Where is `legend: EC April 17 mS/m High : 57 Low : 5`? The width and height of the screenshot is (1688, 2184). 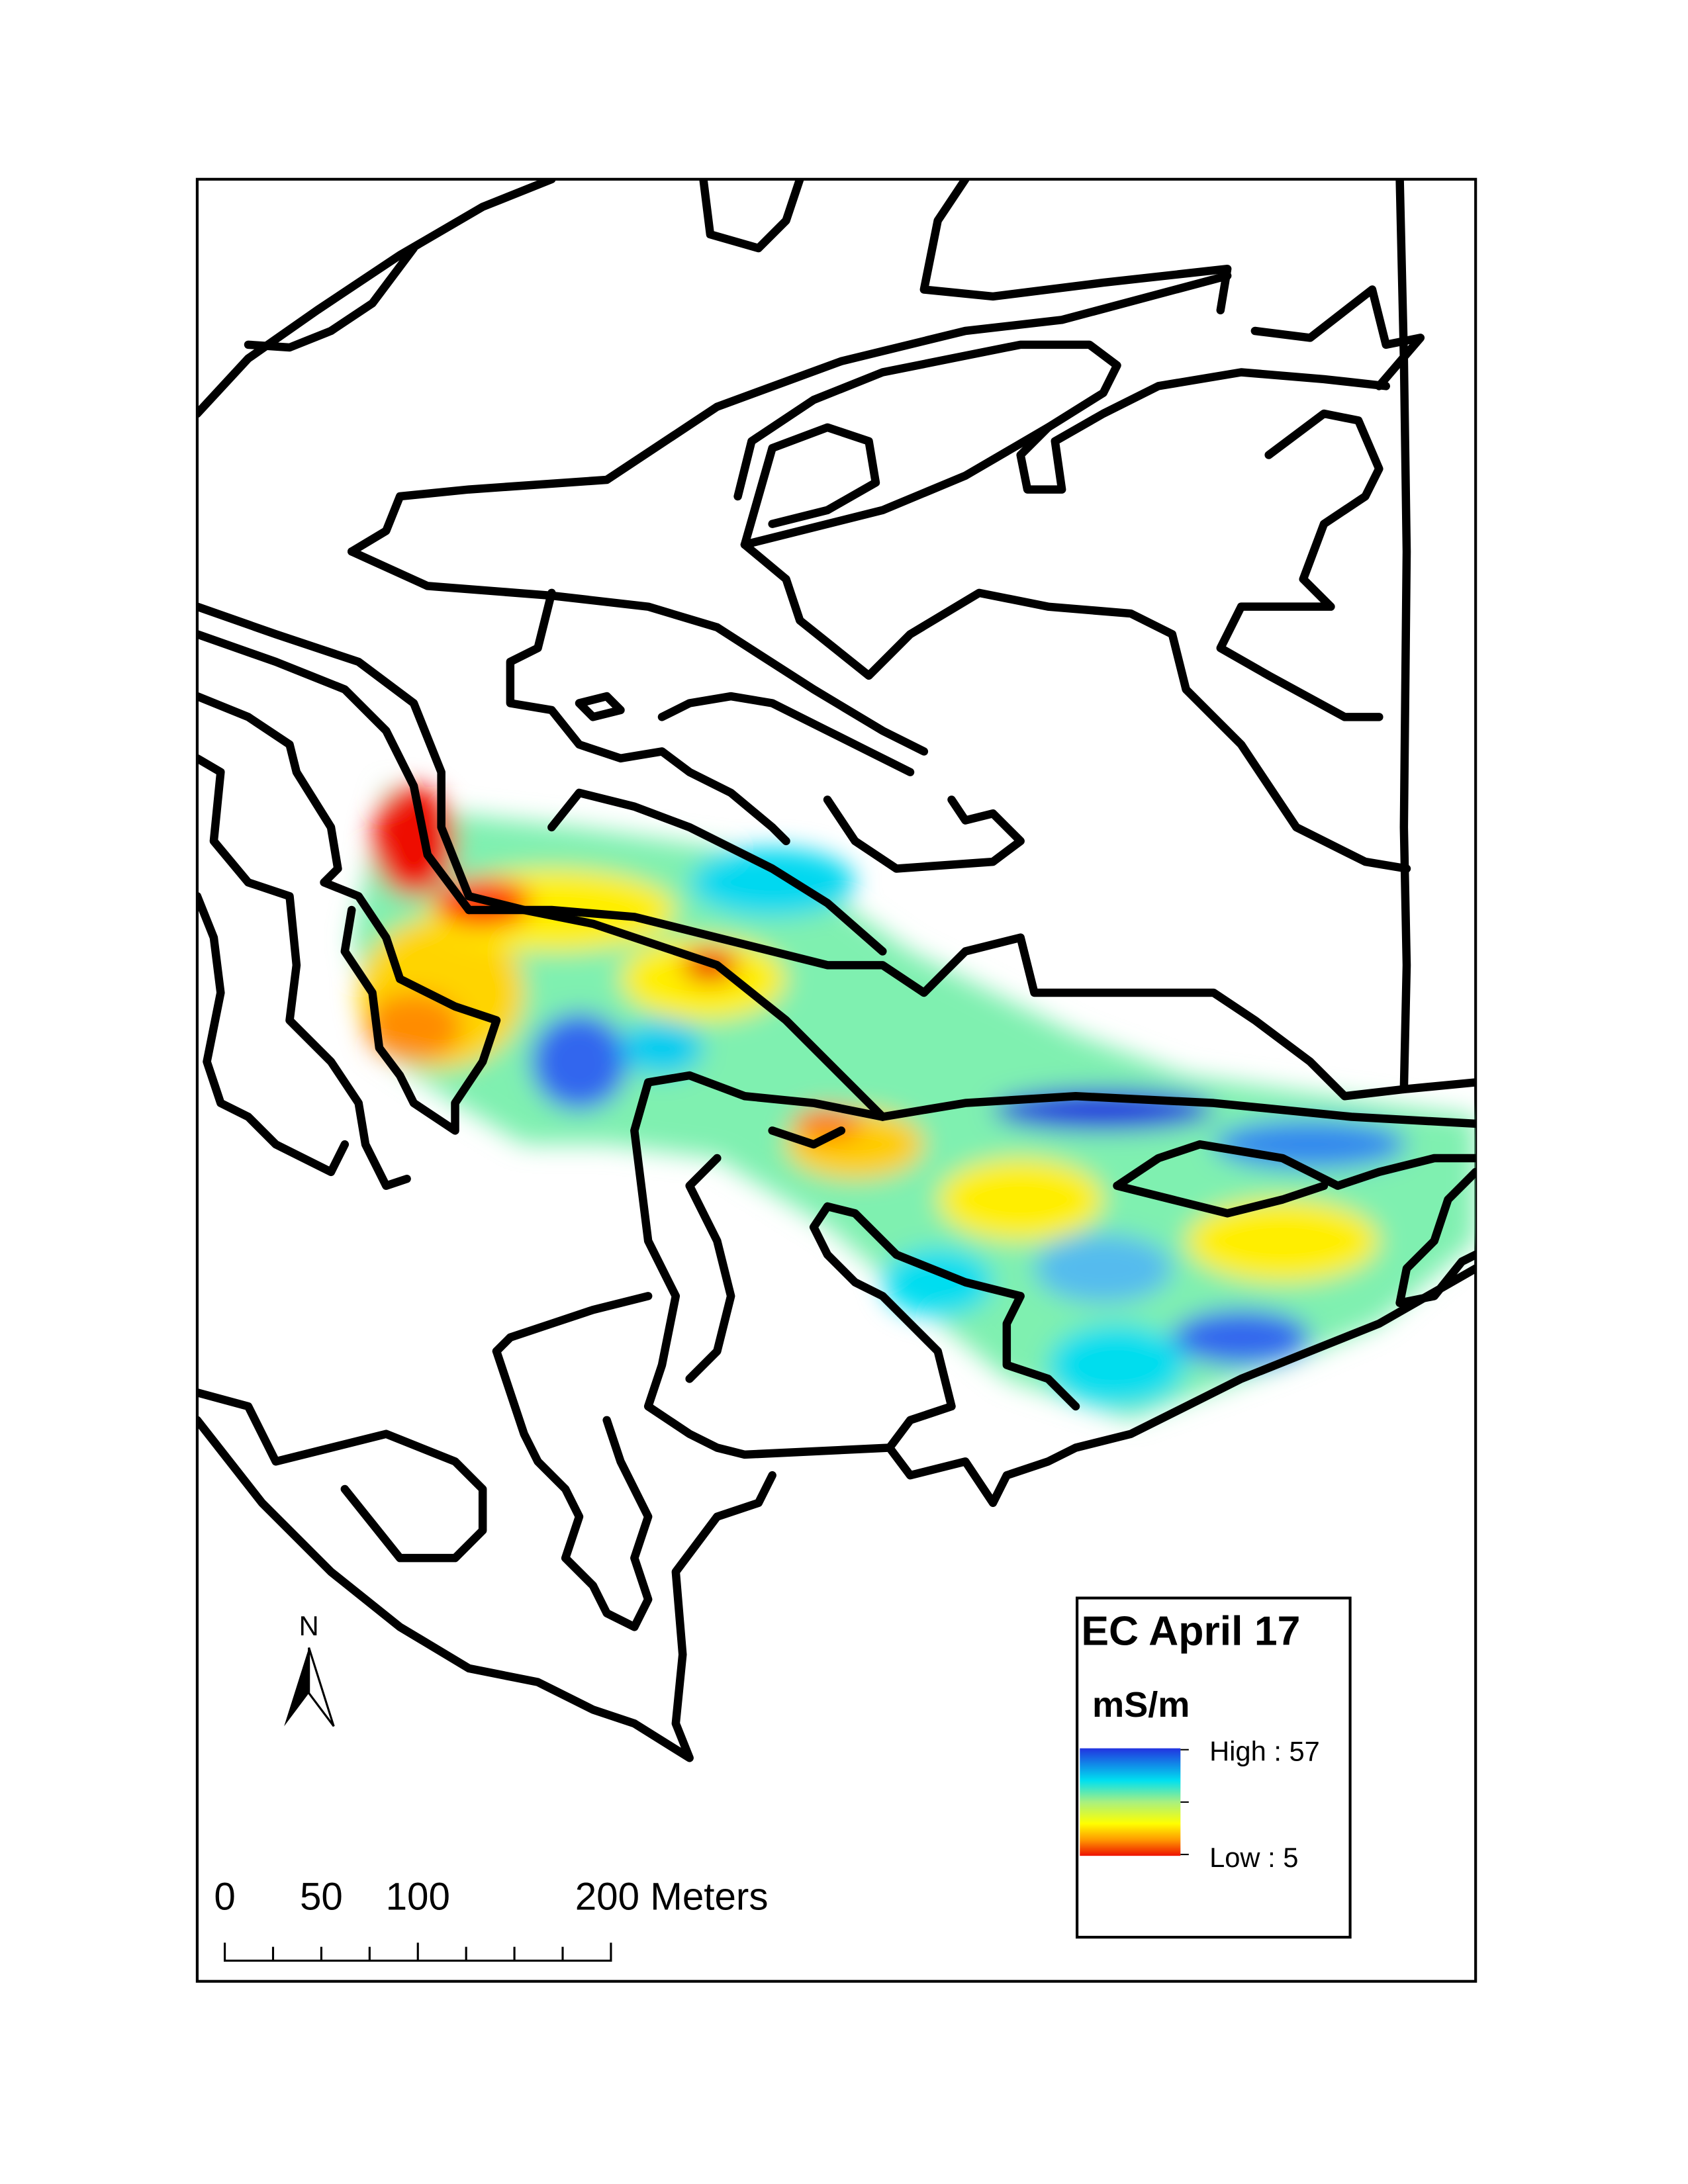
legend: EC April 17 mS/m High : 57 Low : 5 is located at coordinates (1214, 1767).